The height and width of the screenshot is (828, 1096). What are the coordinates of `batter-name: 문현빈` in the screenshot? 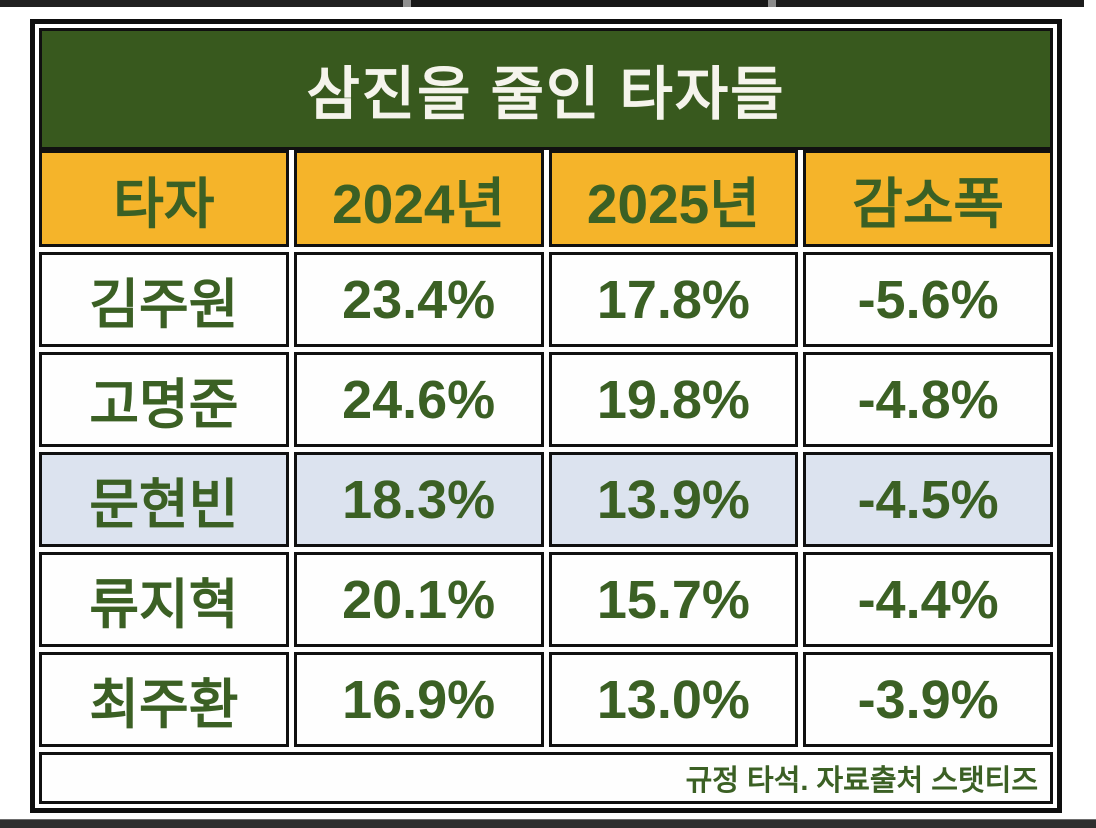 It's located at (164, 505).